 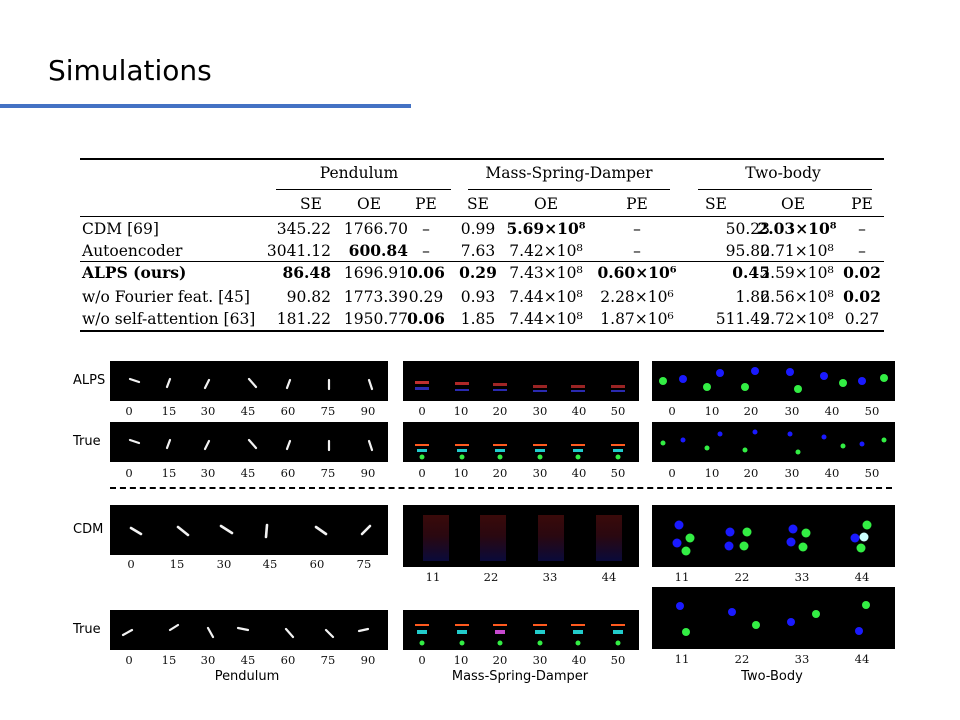 What do you see at coordinates (716, 204) in the screenshot?
I see `table-subheader: SE` at bounding box center [716, 204].